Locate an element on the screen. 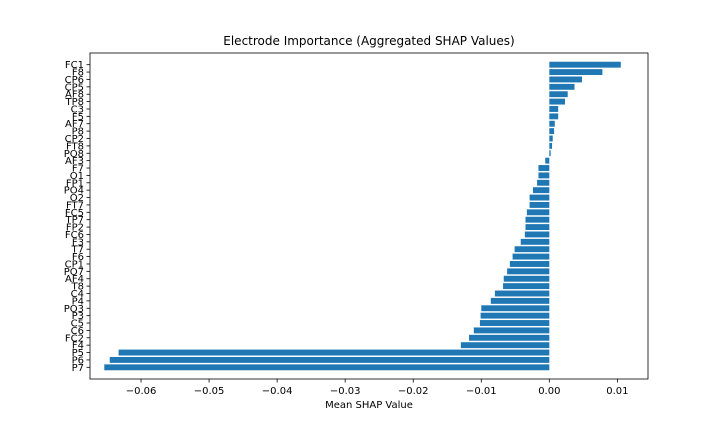 The height and width of the screenshot is (432, 720). bar-af7 is located at coordinates (552, 123).